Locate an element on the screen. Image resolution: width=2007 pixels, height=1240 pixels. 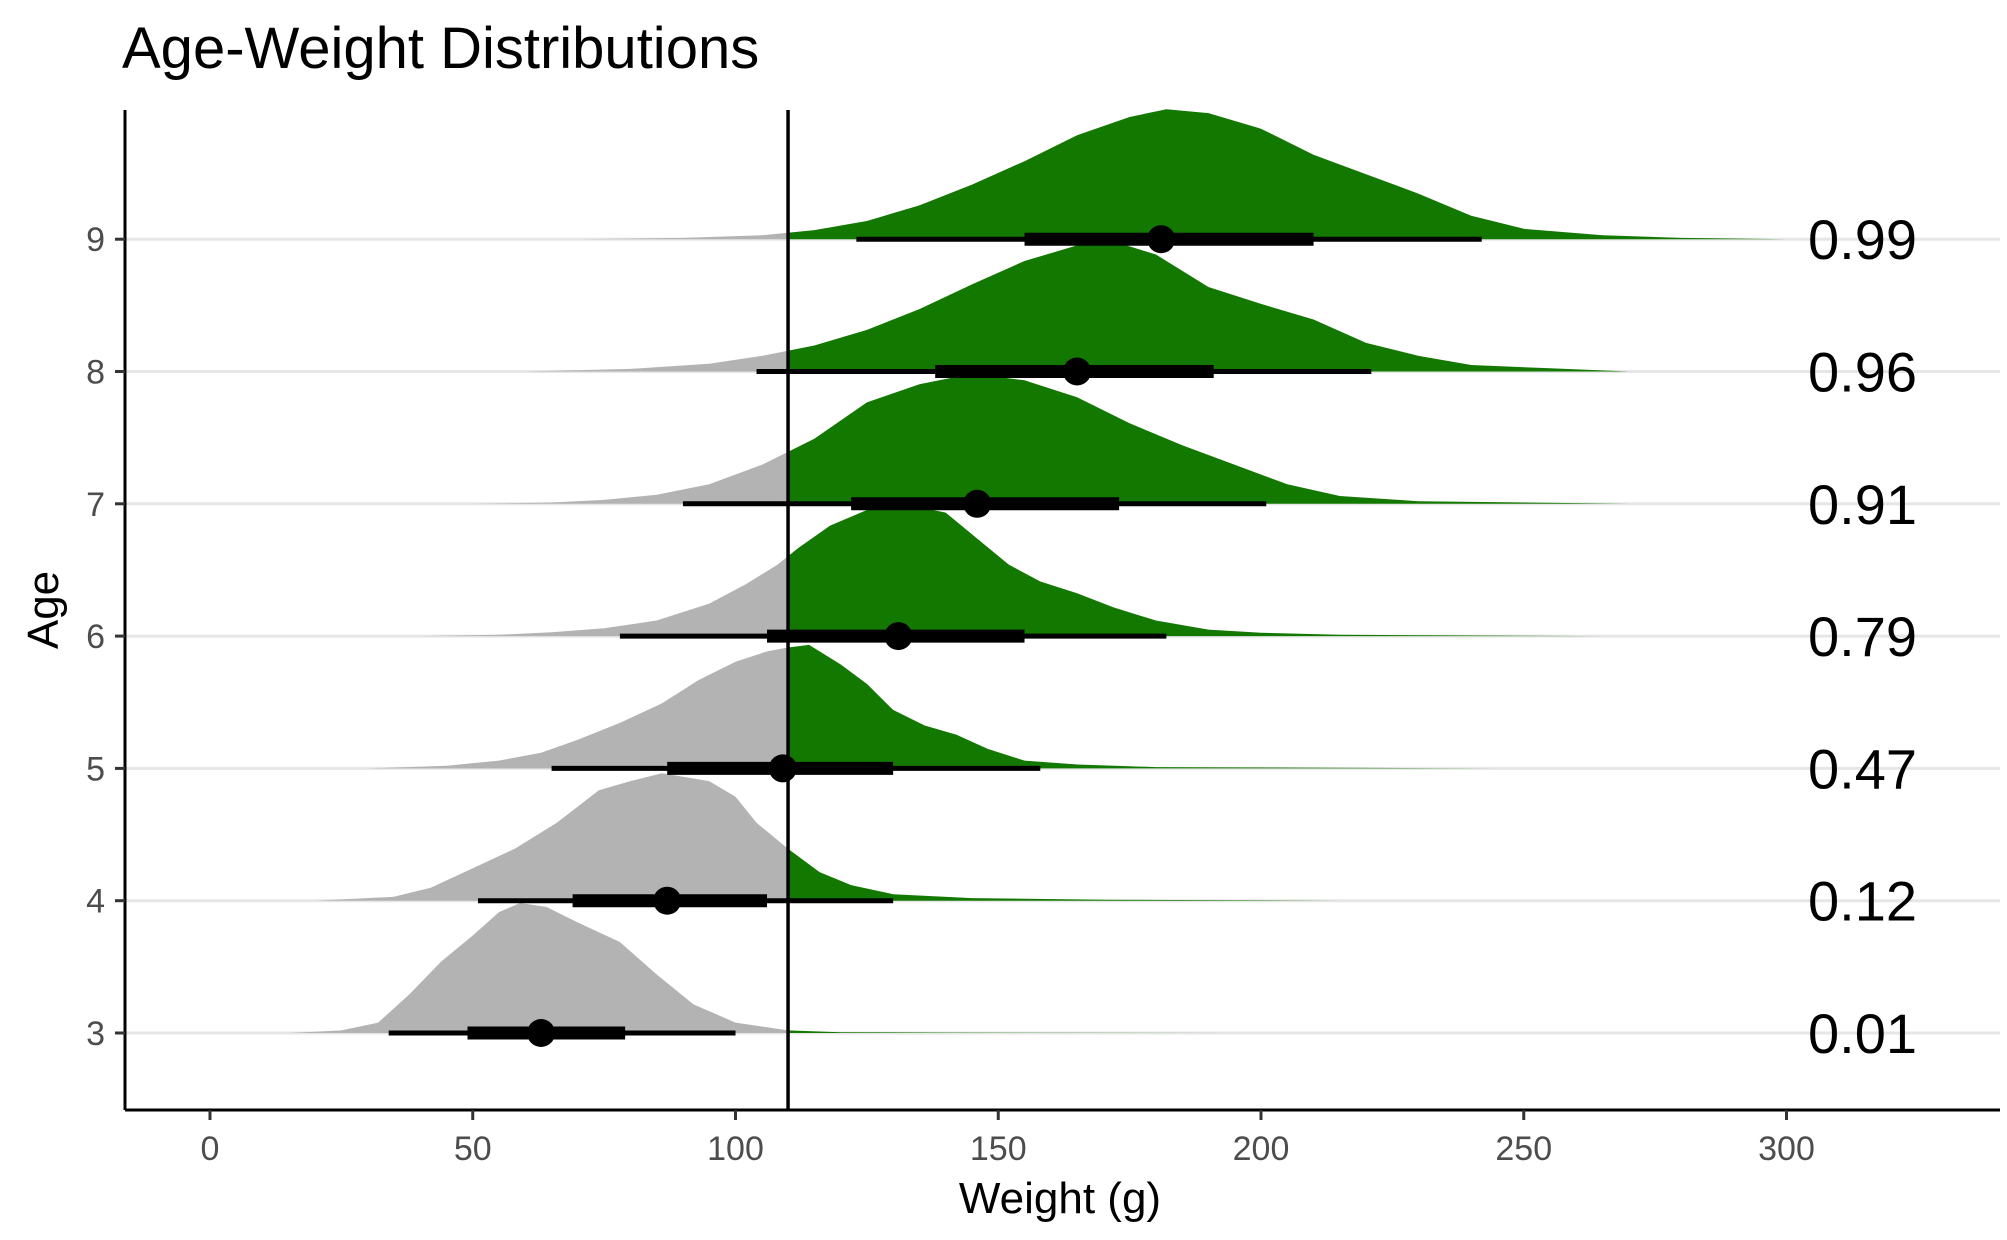
x-tick-label-300: 300 is located at coordinates (1786, 1149).